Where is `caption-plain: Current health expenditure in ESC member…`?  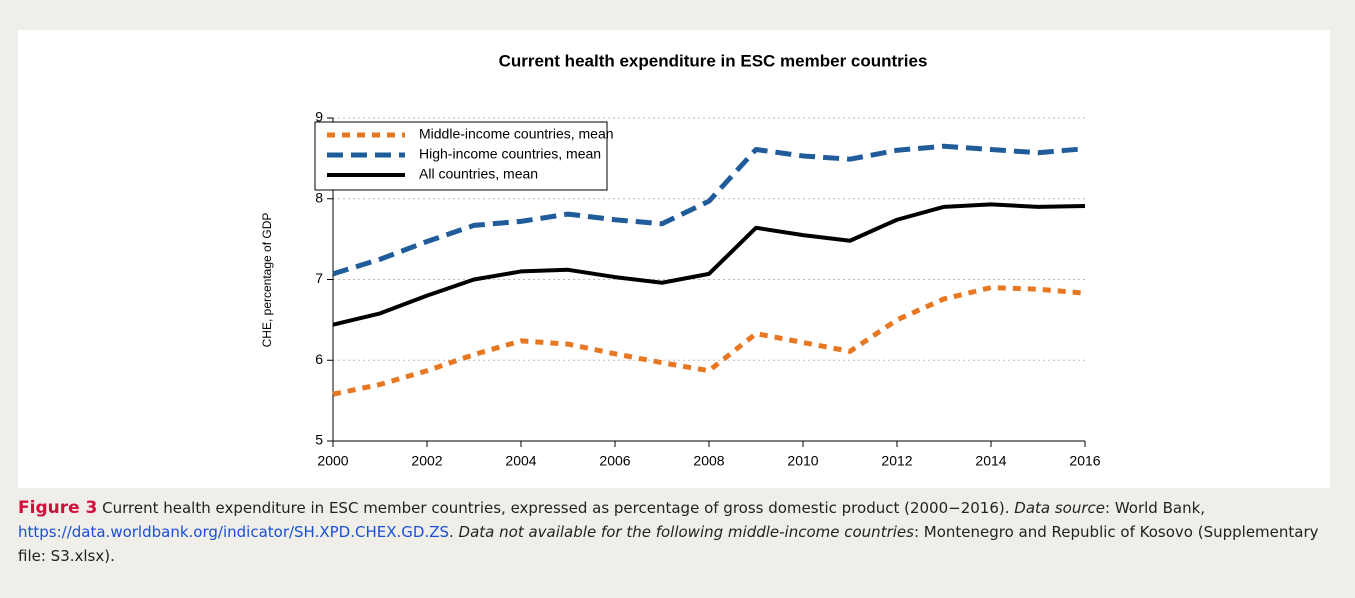
caption-plain: Current health expenditure in ESC member… is located at coordinates (556, 508).